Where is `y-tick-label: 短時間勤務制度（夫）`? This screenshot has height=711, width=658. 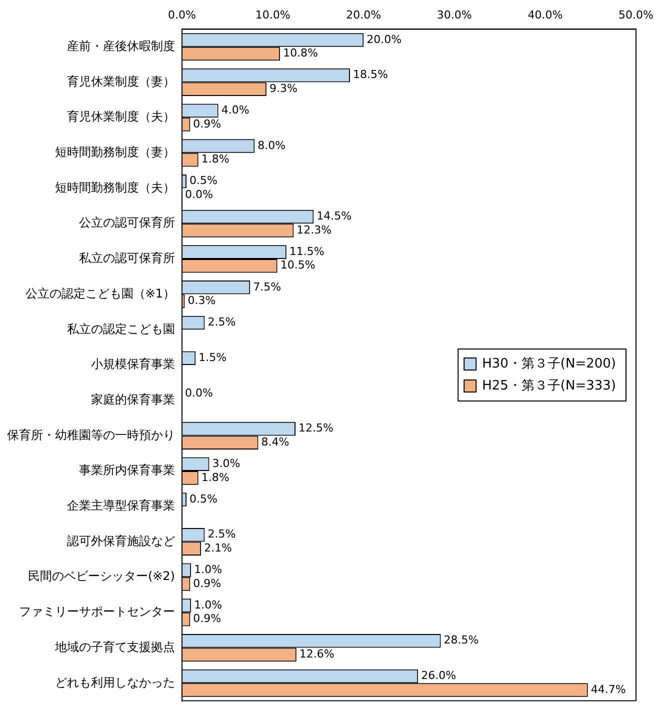
y-tick-label: 短時間勤務制度（夫） is located at coordinates (115, 187).